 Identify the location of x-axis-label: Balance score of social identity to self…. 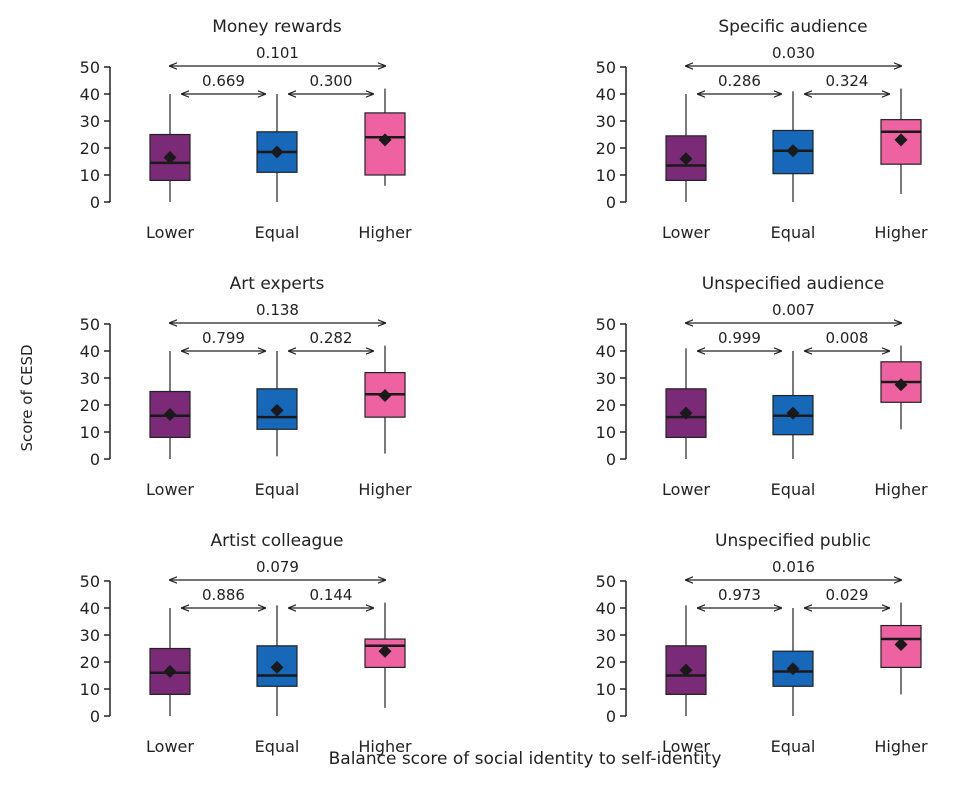
(525, 759).